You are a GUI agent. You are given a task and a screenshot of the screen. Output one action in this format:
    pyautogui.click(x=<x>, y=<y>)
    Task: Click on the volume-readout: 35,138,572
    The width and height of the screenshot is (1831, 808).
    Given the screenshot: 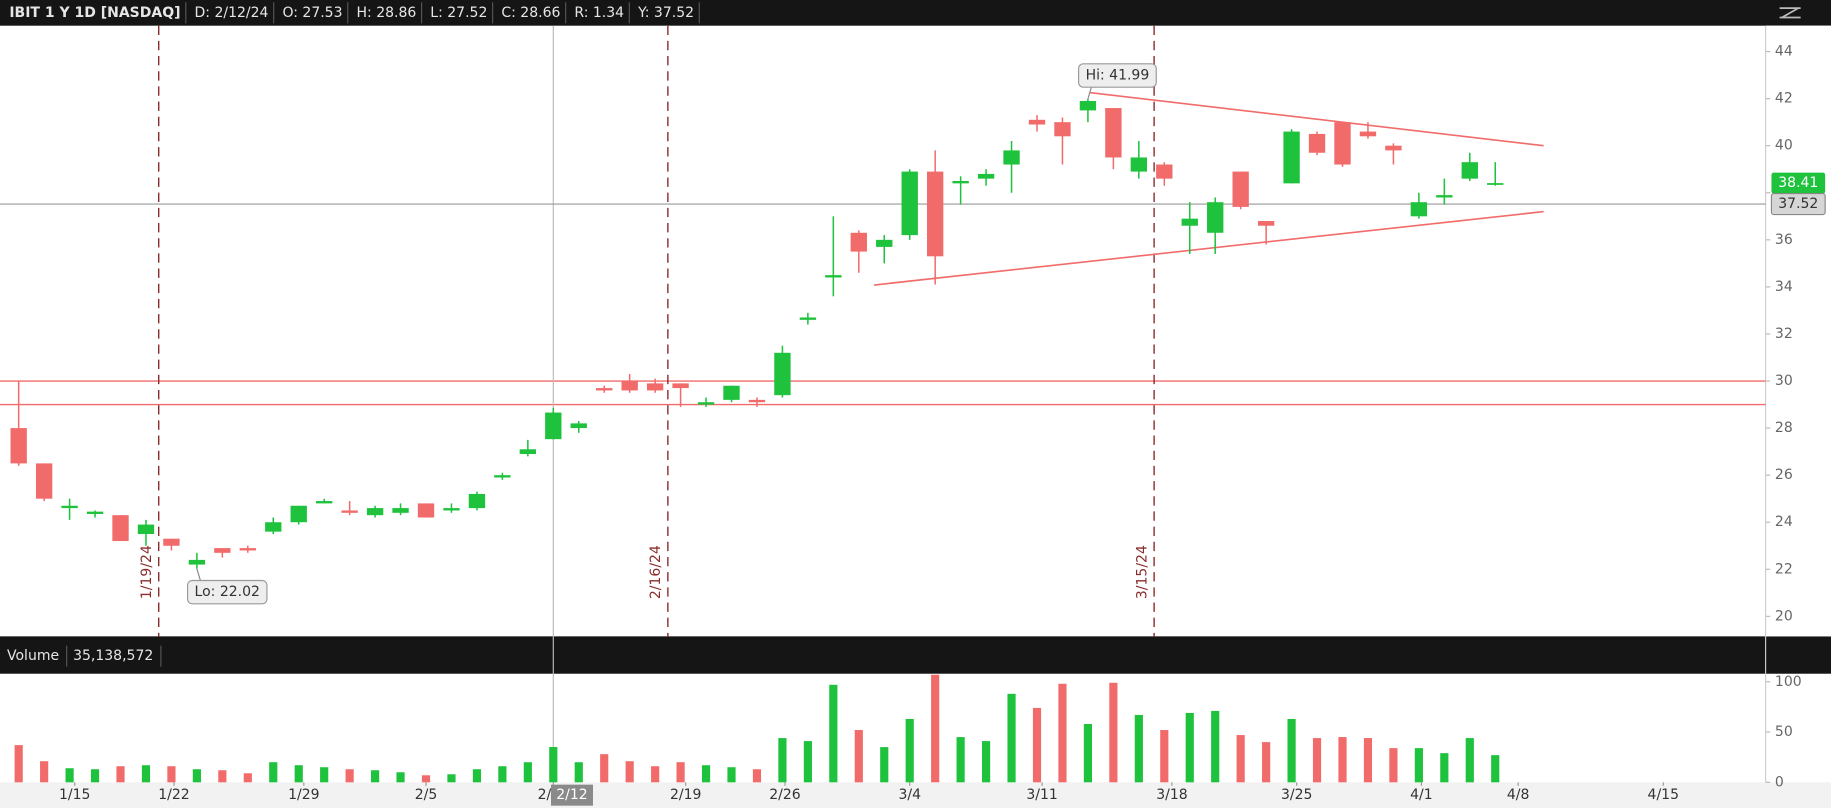 What is the action you would take?
    pyautogui.click(x=113, y=656)
    